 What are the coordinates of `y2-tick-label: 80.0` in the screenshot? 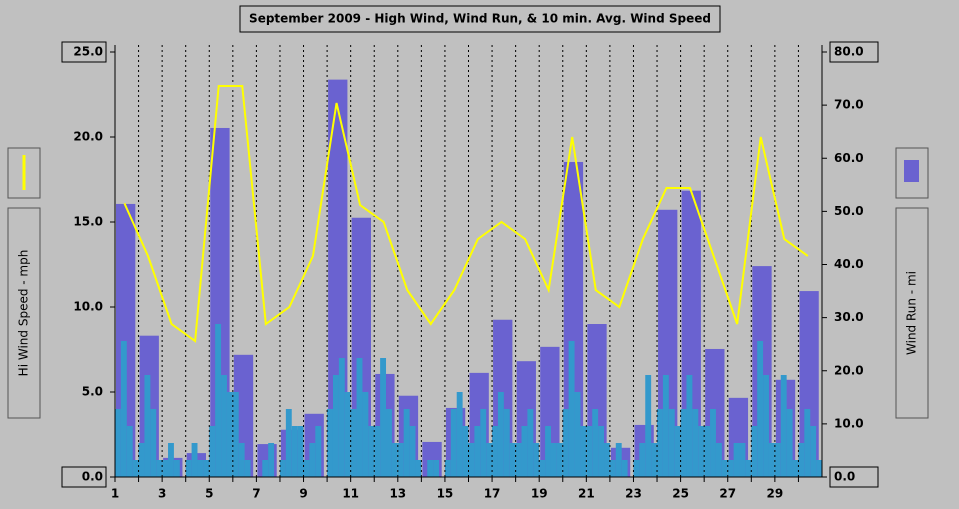 It's located at (849, 52).